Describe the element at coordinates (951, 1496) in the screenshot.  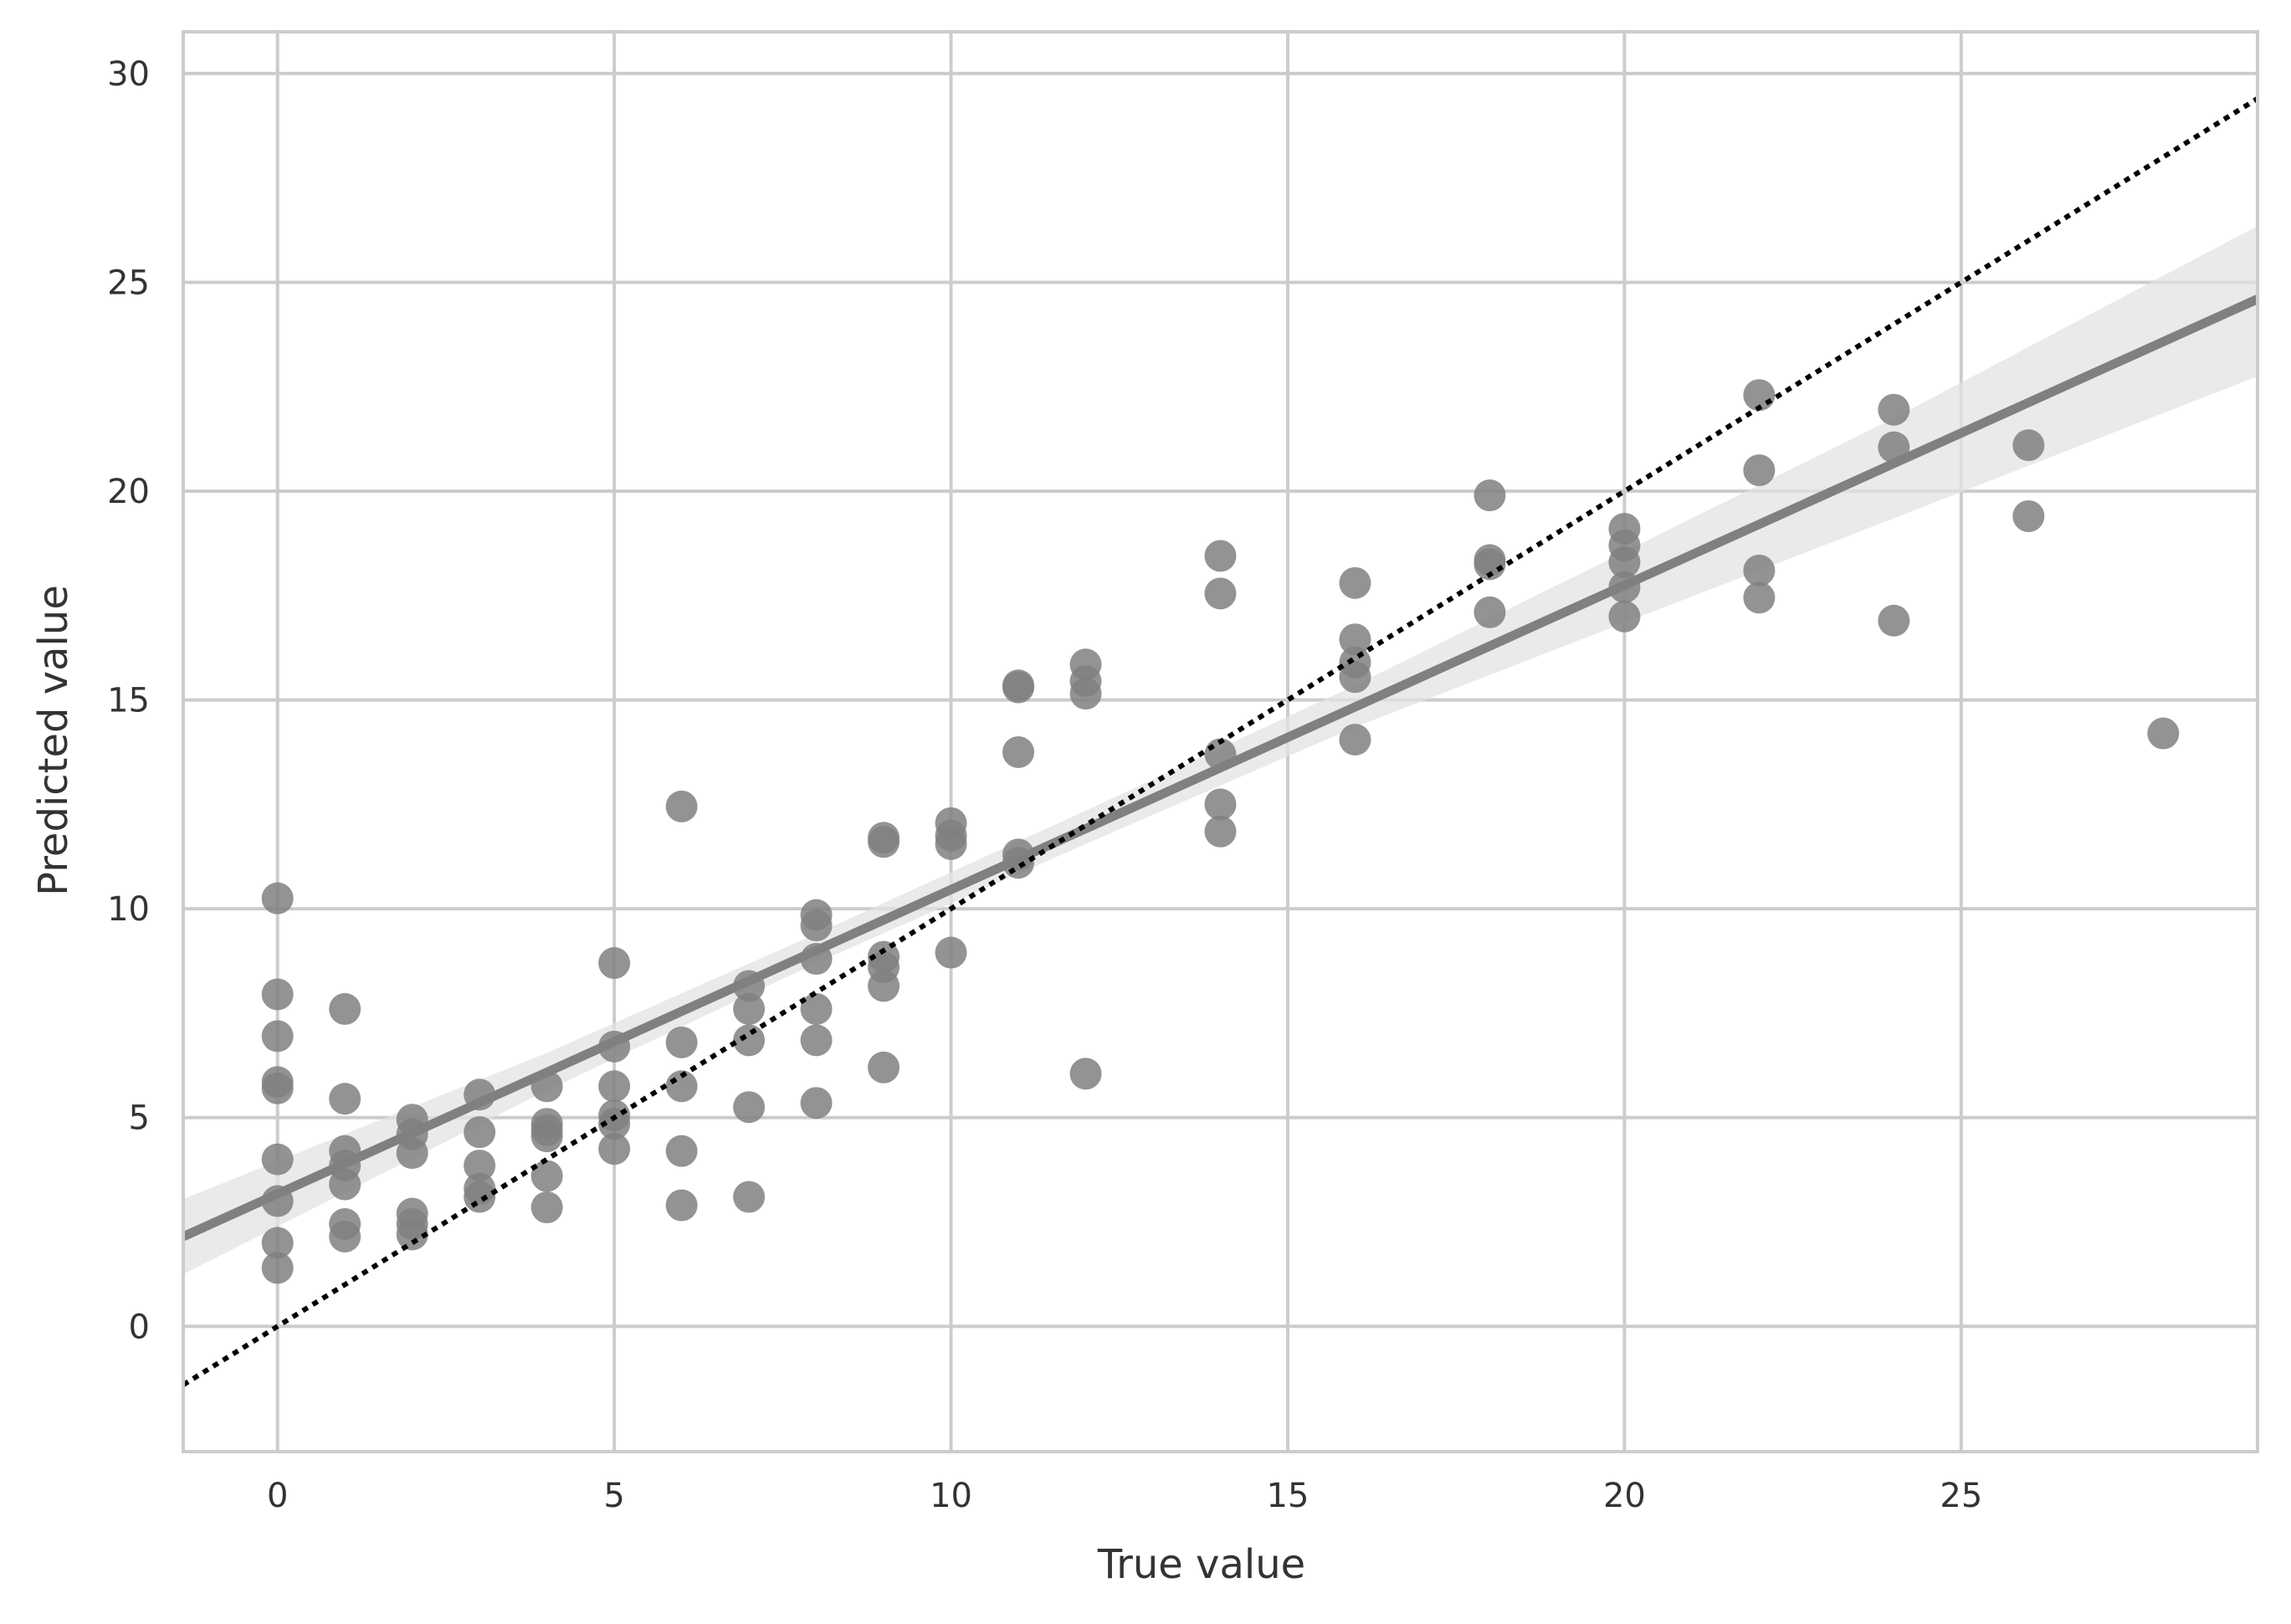
I see `x-tick-label: 10` at that location.